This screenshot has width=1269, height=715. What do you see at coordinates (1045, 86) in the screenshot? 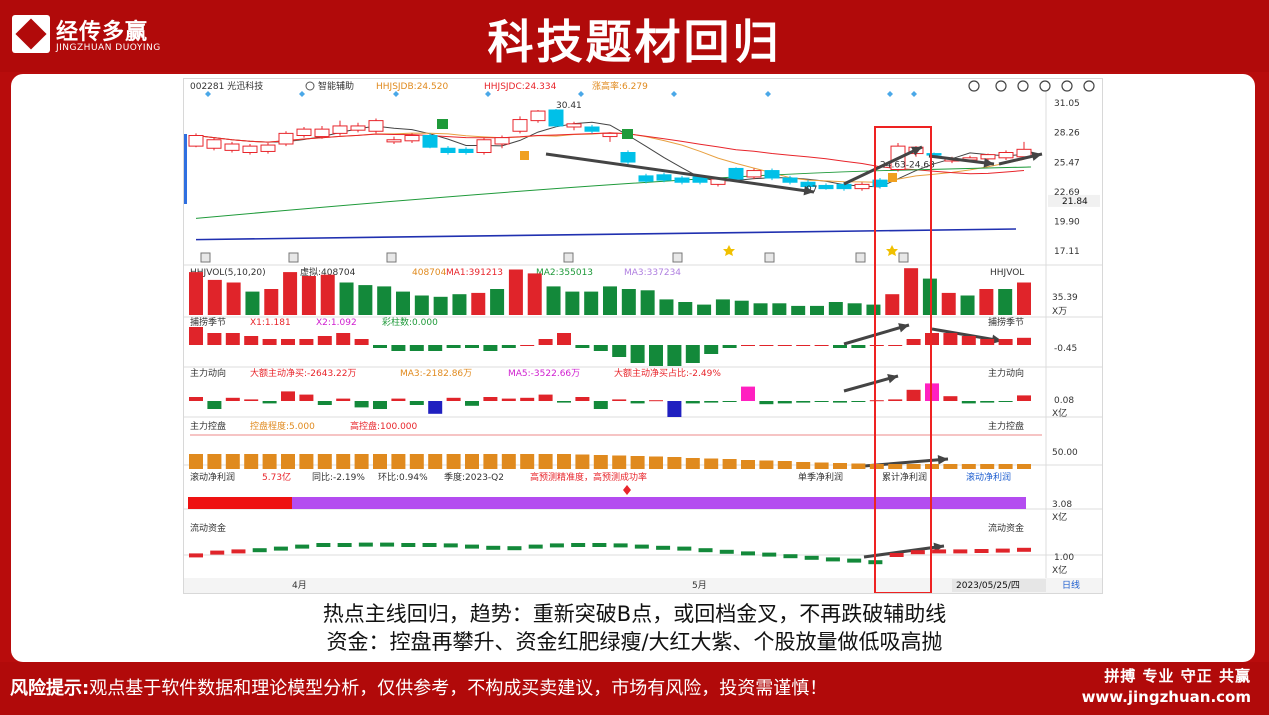
I see `settings-icon` at bounding box center [1045, 86].